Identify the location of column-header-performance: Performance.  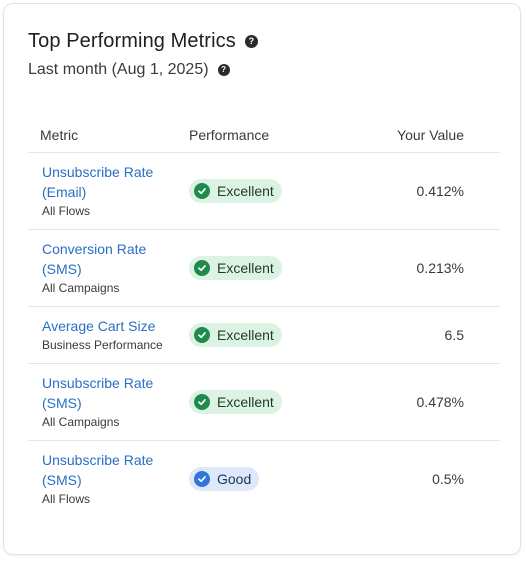
(229, 135).